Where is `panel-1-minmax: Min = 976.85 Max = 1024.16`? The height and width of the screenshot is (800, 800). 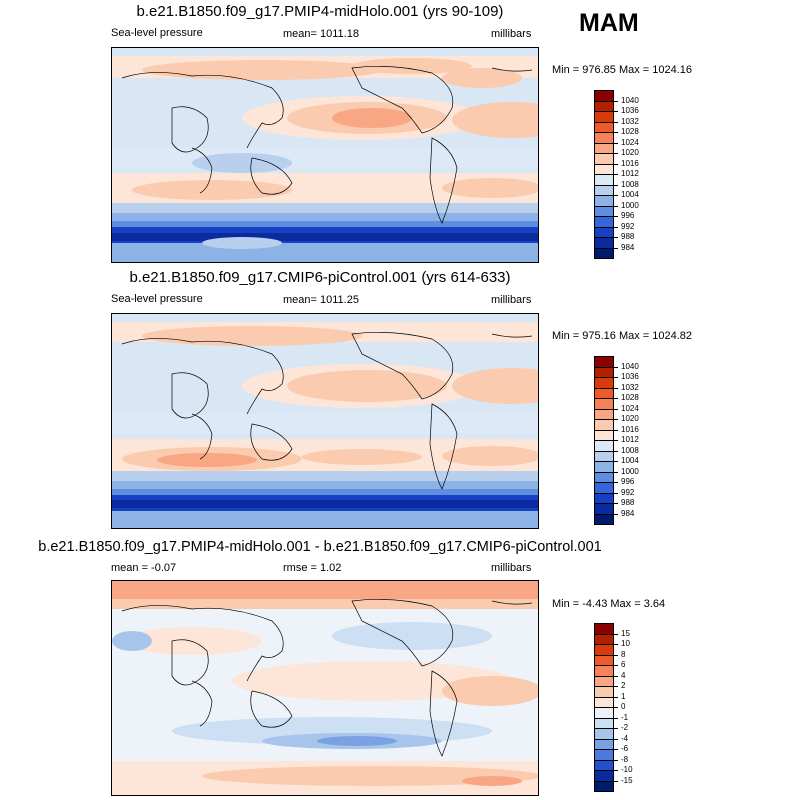 panel-1-minmax: Min = 976.85 Max = 1024.16 is located at coordinates (622, 70).